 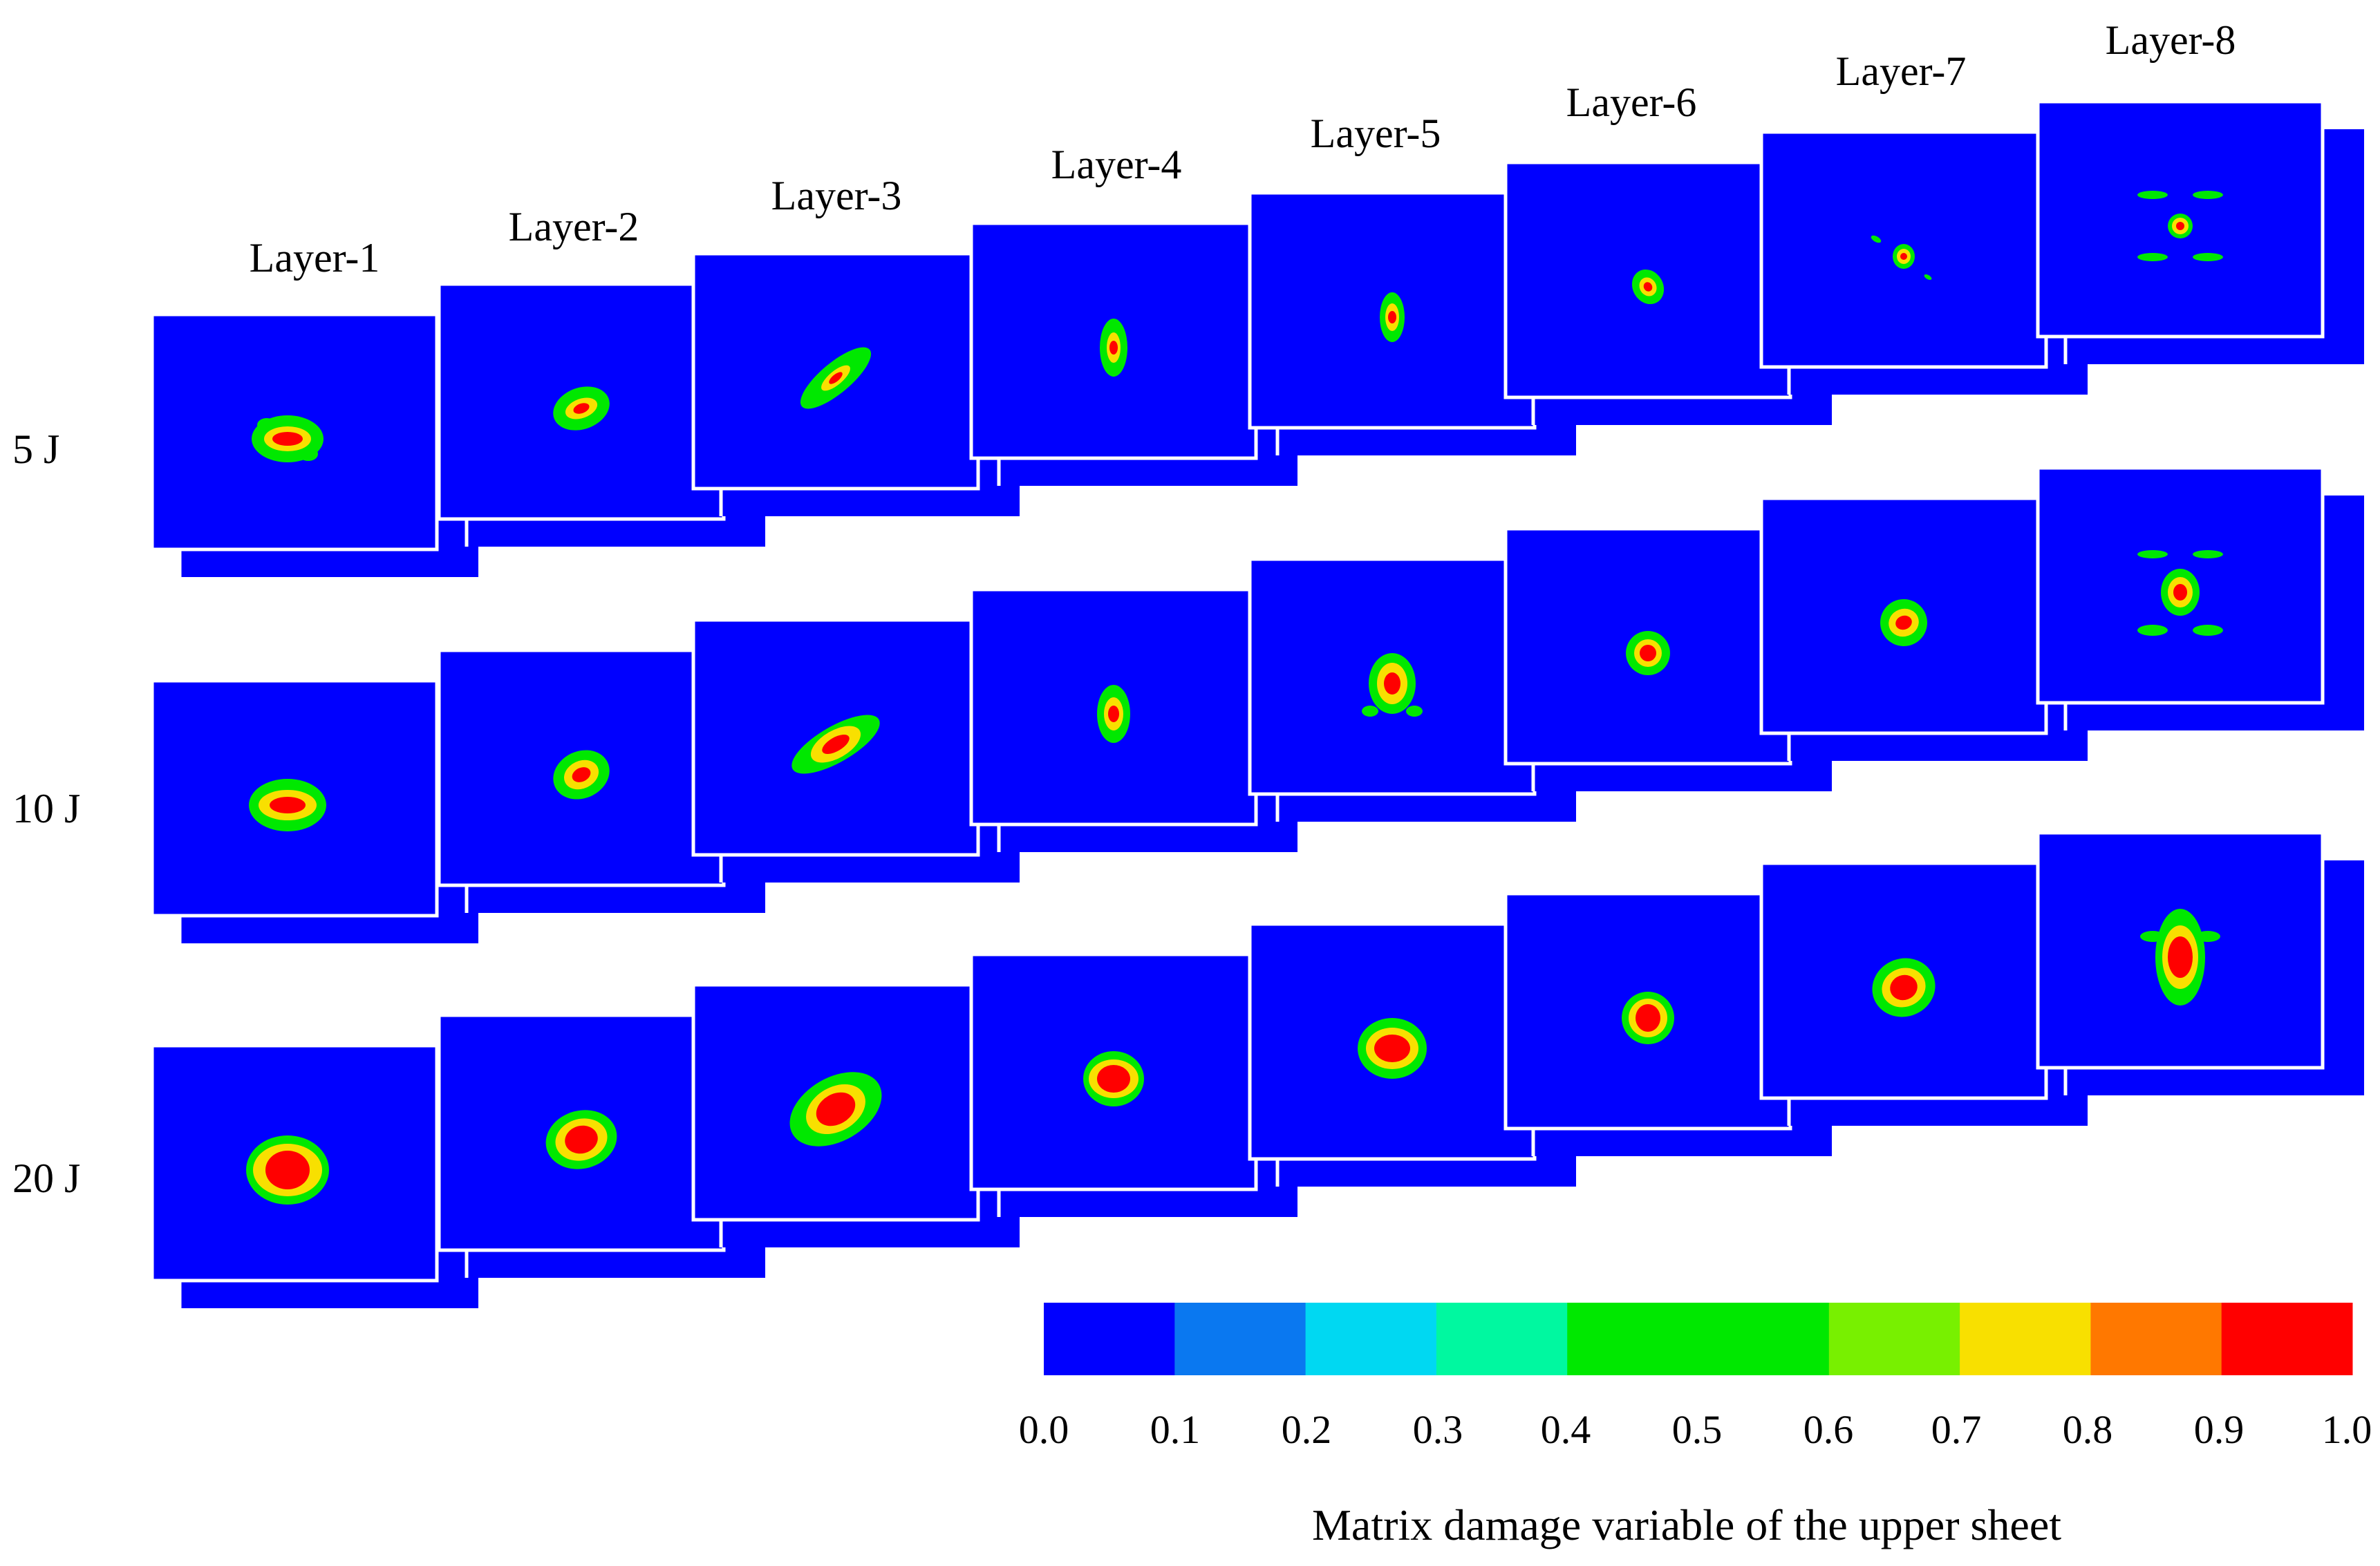 I want to click on column-label-layer-1: Layer-1, so click(x=314, y=258).